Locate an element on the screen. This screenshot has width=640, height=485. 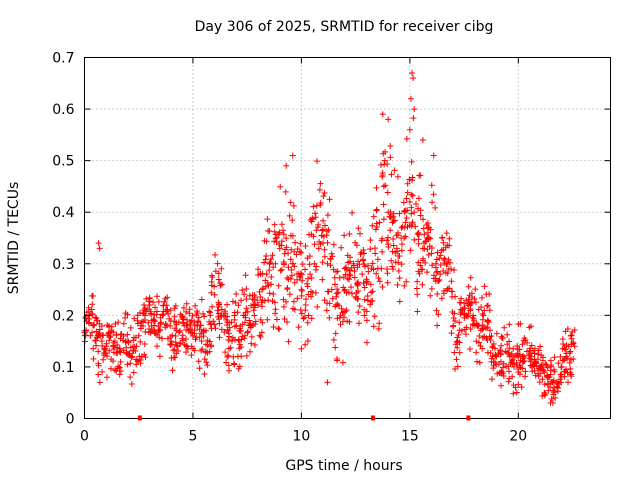
y-axis-label: SRMTID / TECUs is located at coordinates (14, 238).